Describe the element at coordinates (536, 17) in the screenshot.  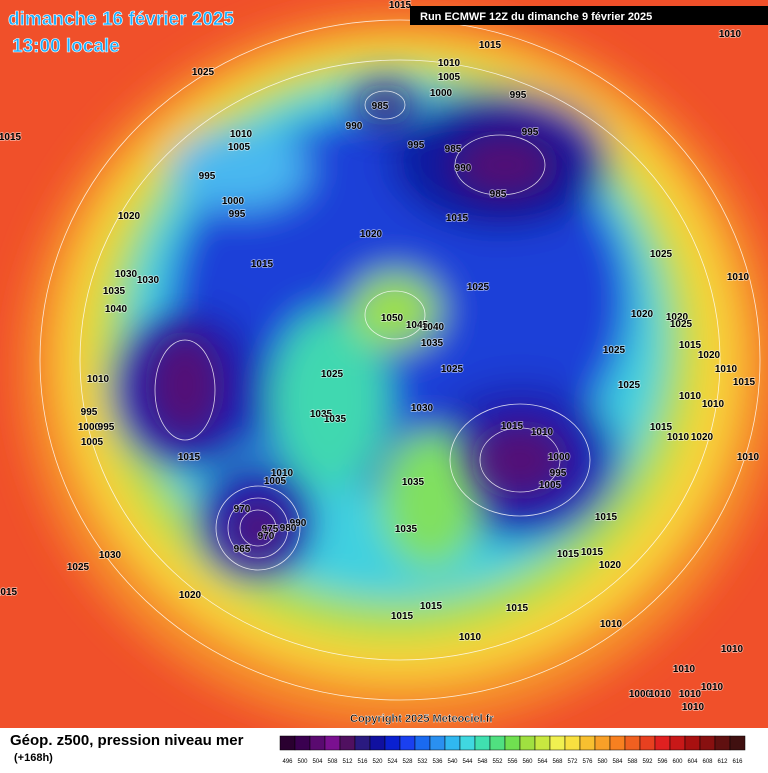
I see `run-info: Run ECMWF 12Z du dimanche 9 février 2025` at that location.